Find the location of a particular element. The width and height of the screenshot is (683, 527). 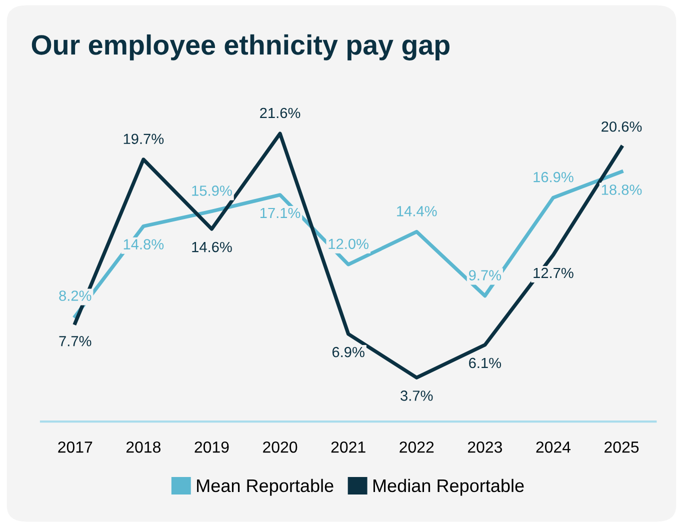

data-label: 8.2% is located at coordinates (75, 295).